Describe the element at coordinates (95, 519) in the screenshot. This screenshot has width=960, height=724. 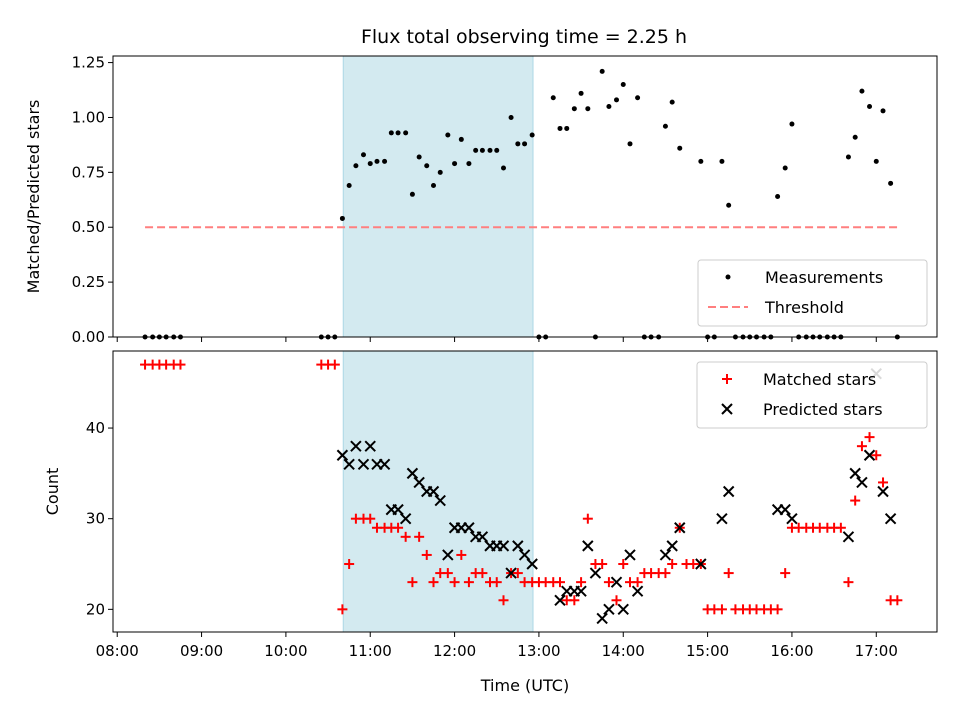
I see `y-tick-label: 30` at that location.